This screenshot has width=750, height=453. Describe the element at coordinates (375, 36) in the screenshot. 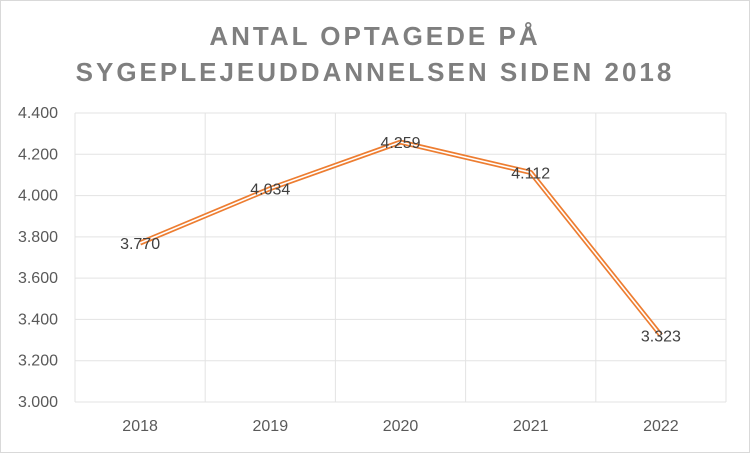

I see `chart-title-line-1: ANTAL OPTAGEDE PÅ` at that location.